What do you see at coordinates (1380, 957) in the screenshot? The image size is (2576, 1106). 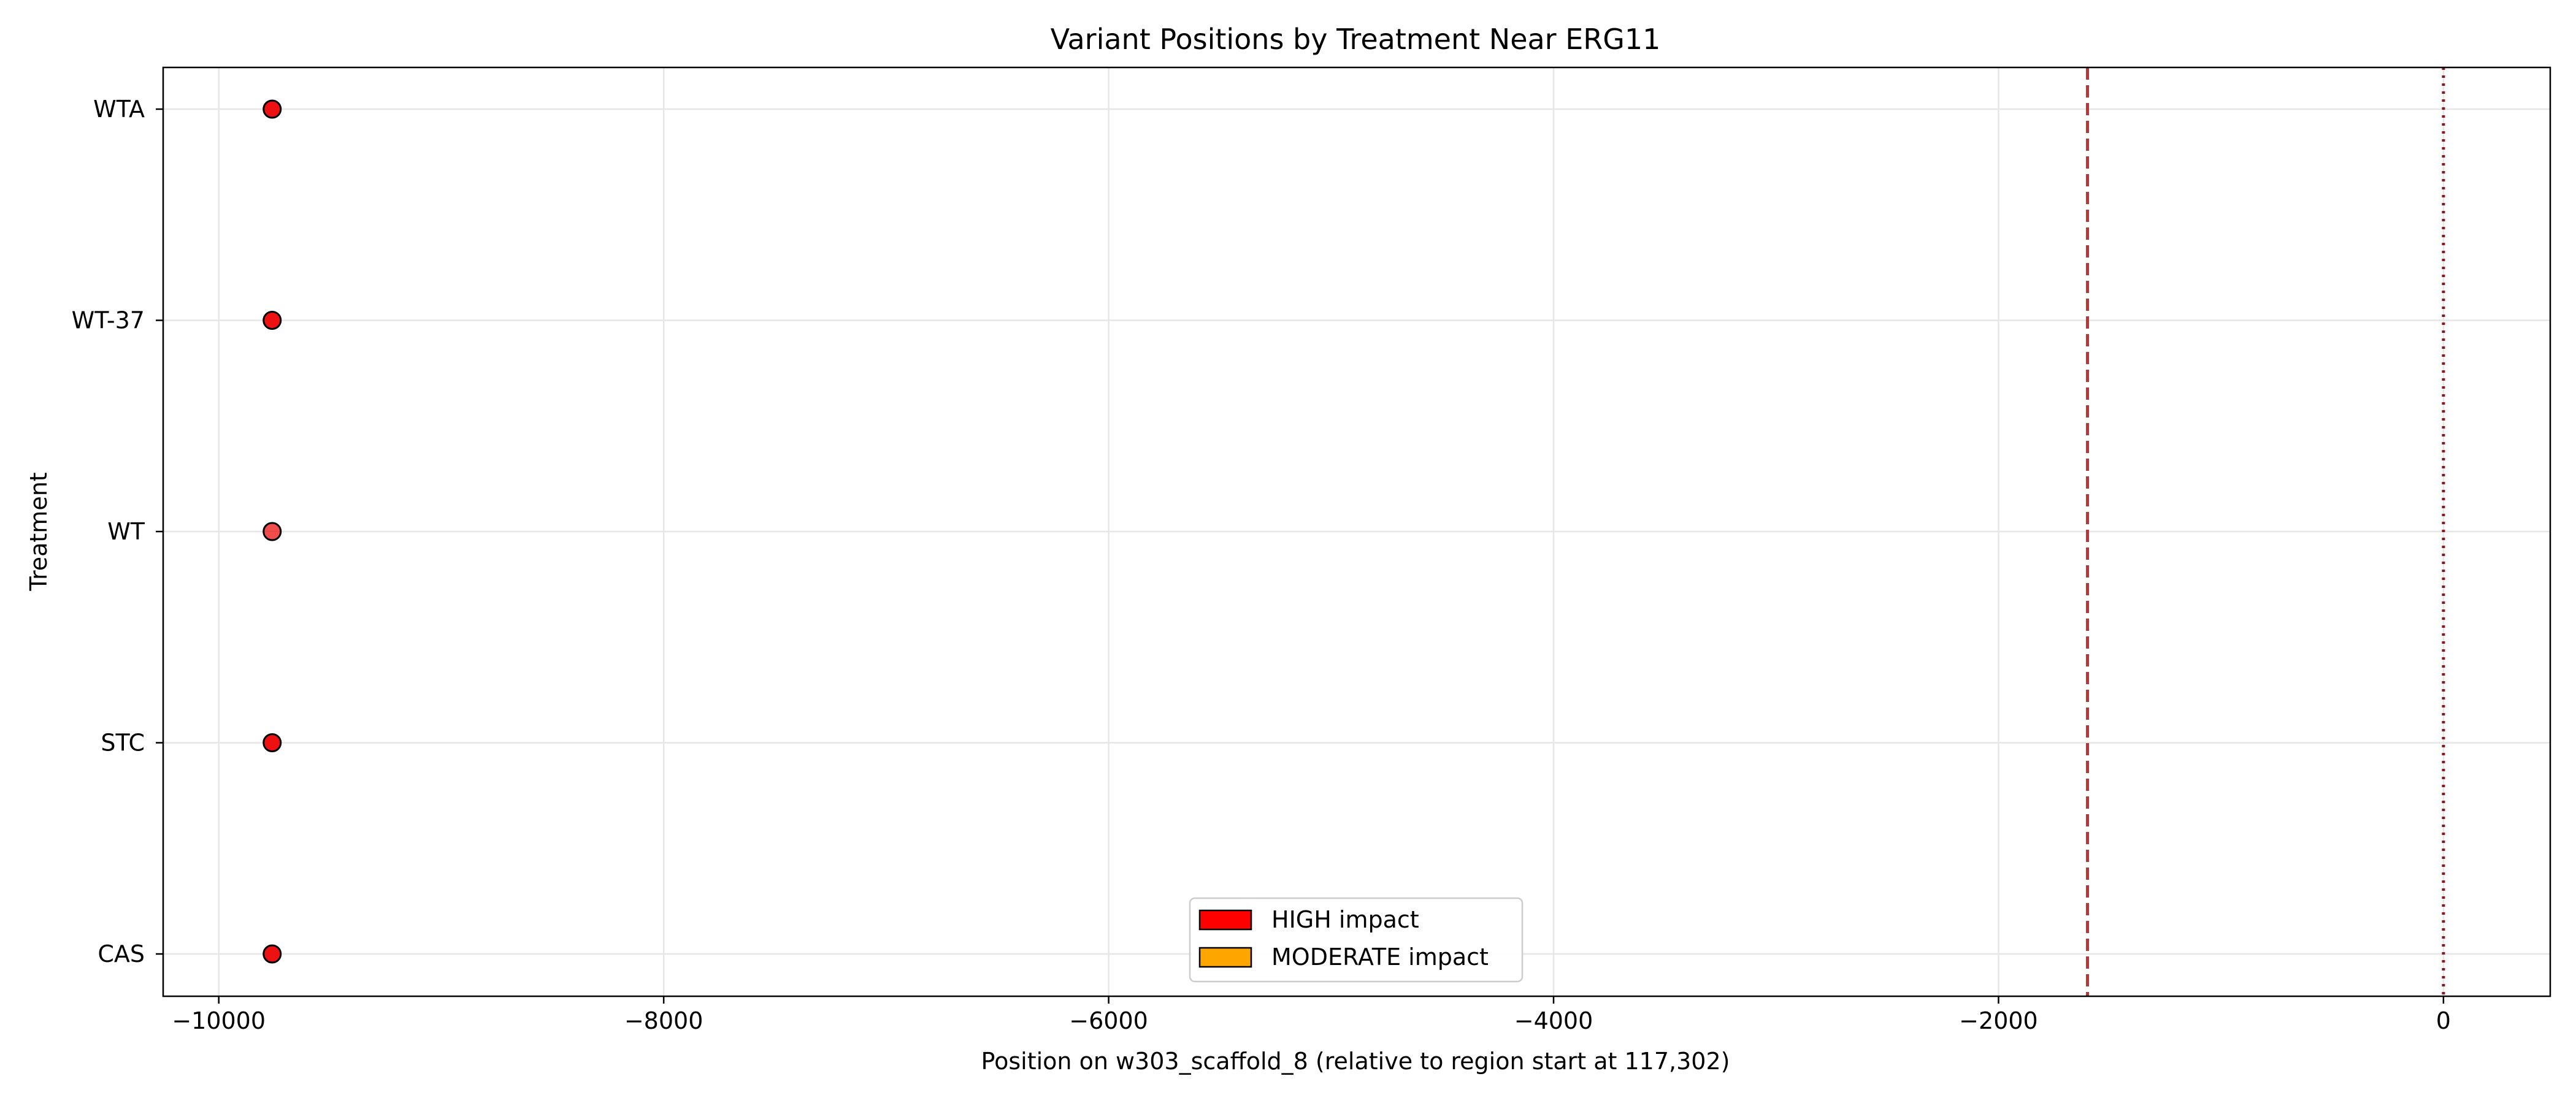 I see `legend-label: MODERATE impact` at bounding box center [1380, 957].